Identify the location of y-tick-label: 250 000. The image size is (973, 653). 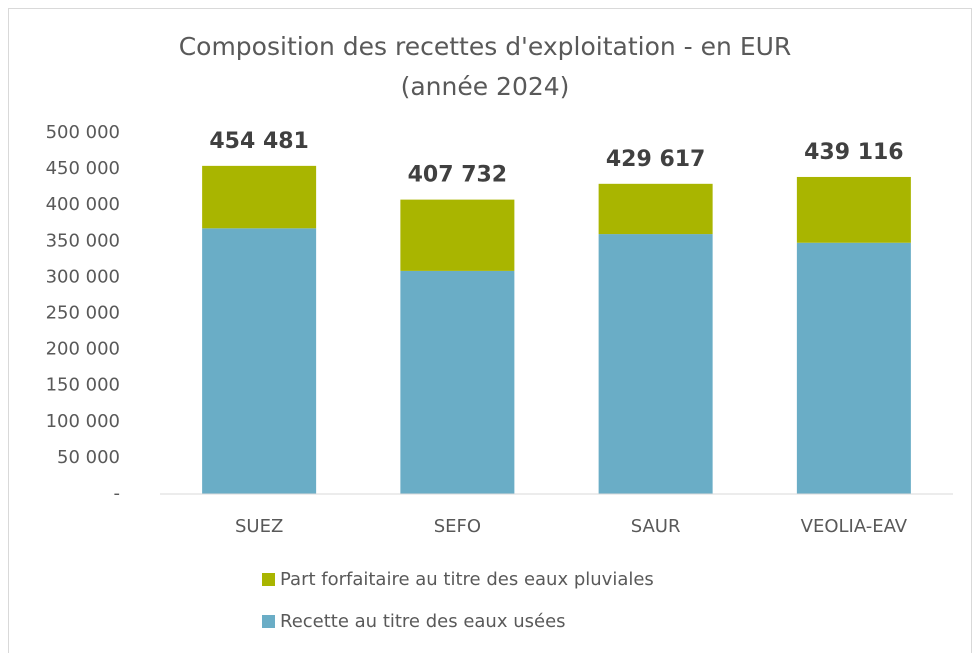
(83, 313).